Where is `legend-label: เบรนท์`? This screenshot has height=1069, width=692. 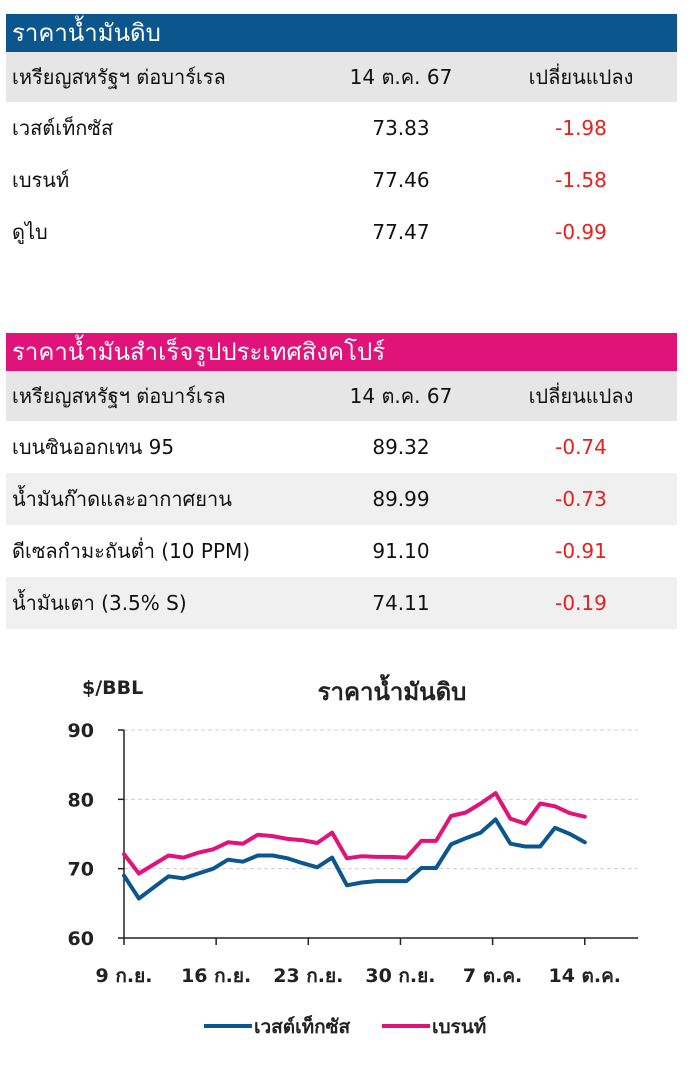 legend-label: เบรนท์ is located at coordinates (459, 1027).